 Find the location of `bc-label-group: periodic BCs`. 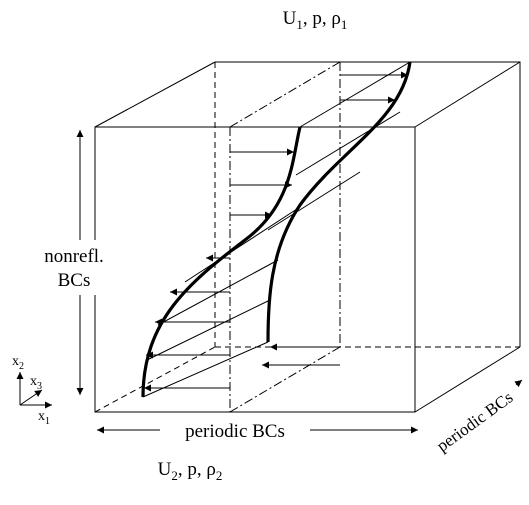

bc-label-group: periodic BCs is located at coordinates (475, 422).